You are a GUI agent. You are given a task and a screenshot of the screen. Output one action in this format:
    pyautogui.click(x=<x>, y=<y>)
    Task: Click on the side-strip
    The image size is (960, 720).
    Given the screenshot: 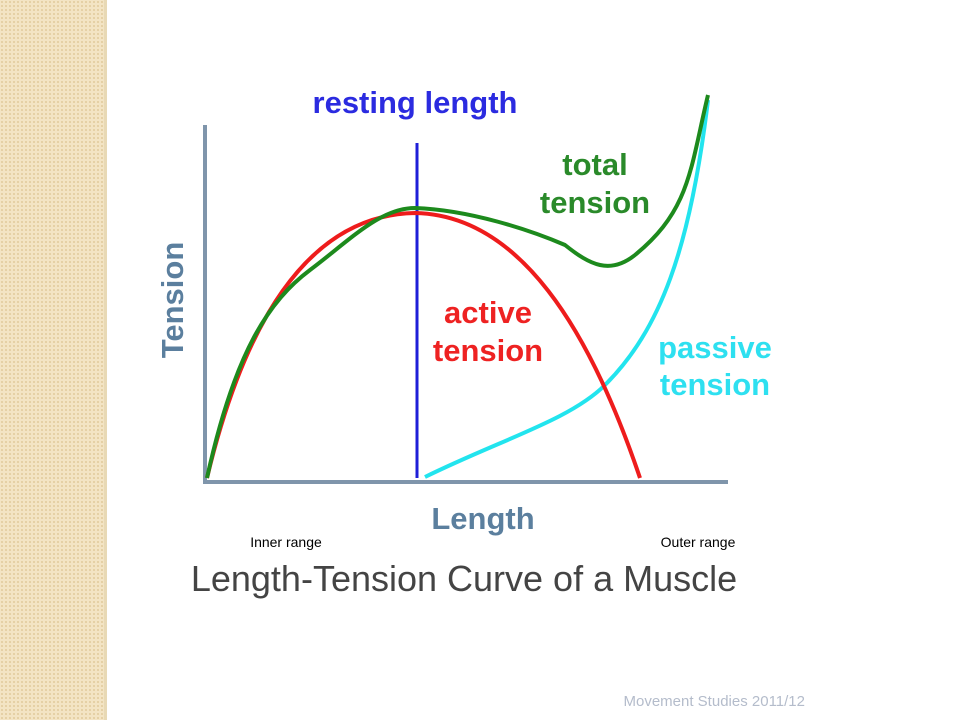 What is the action you would take?
    pyautogui.click(x=53, y=360)
    